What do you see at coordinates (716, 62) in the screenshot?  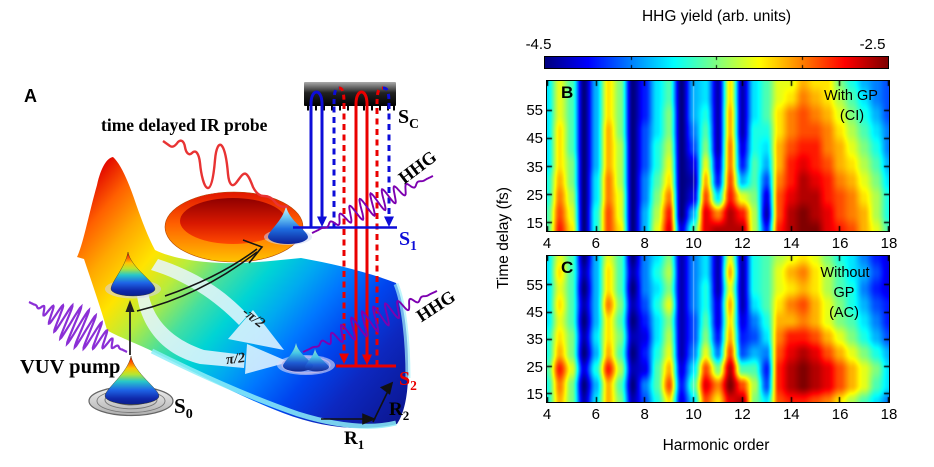 I see `colorbar` at bounding box center [716, 62].